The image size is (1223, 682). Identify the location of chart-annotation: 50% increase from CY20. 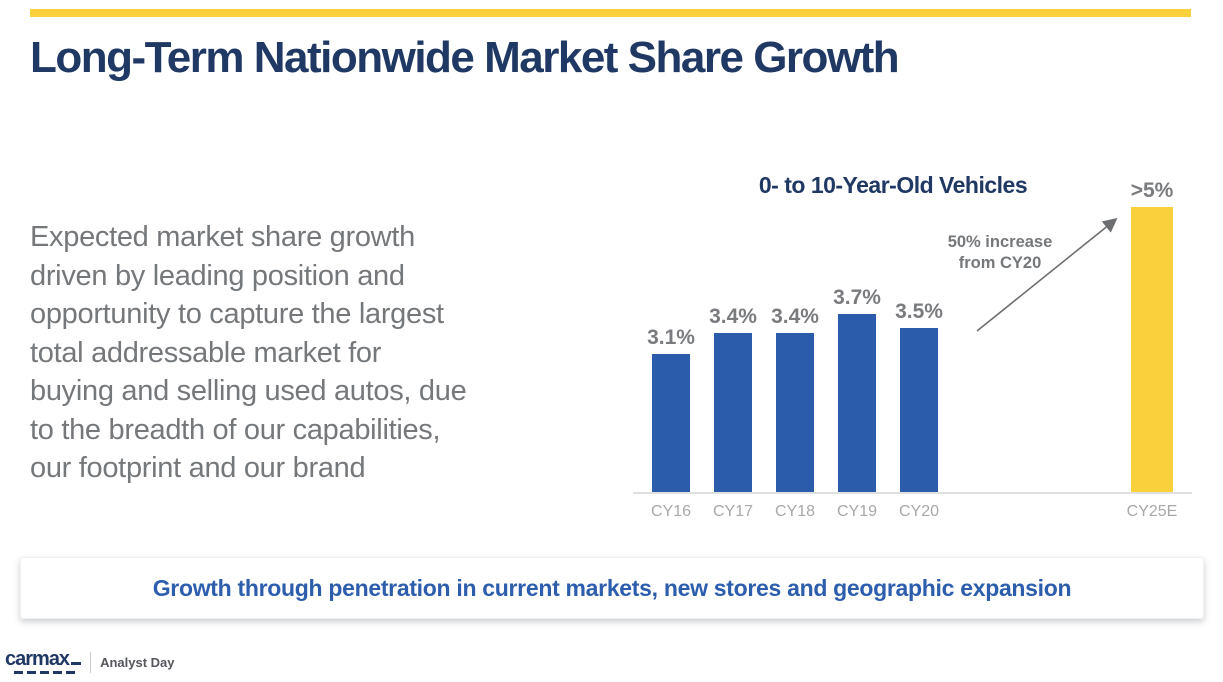
(1000, 252).